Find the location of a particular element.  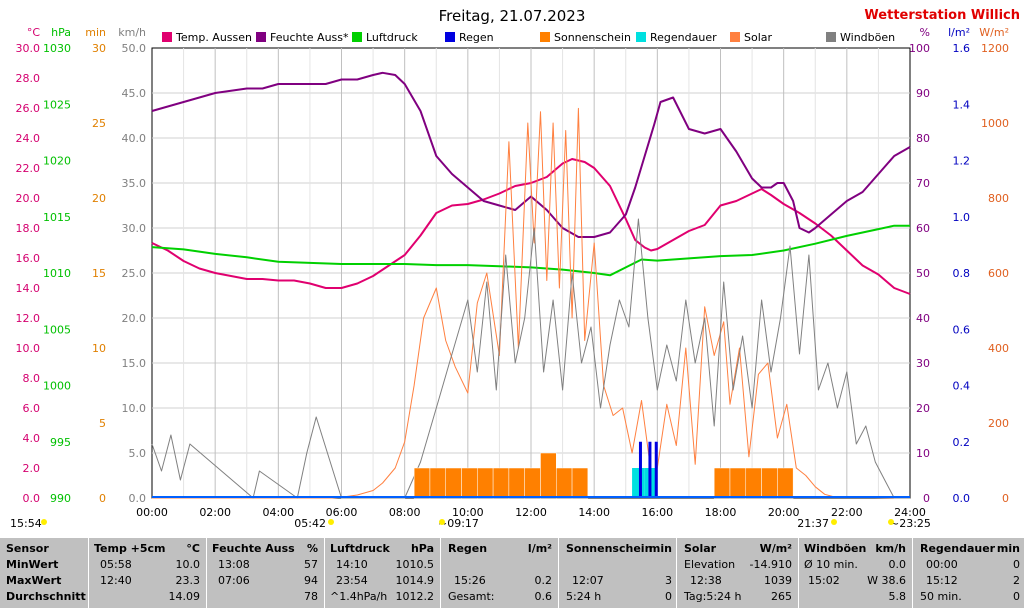

y-tick-label-temp: 4.0 is located at coordinates (32, 438).